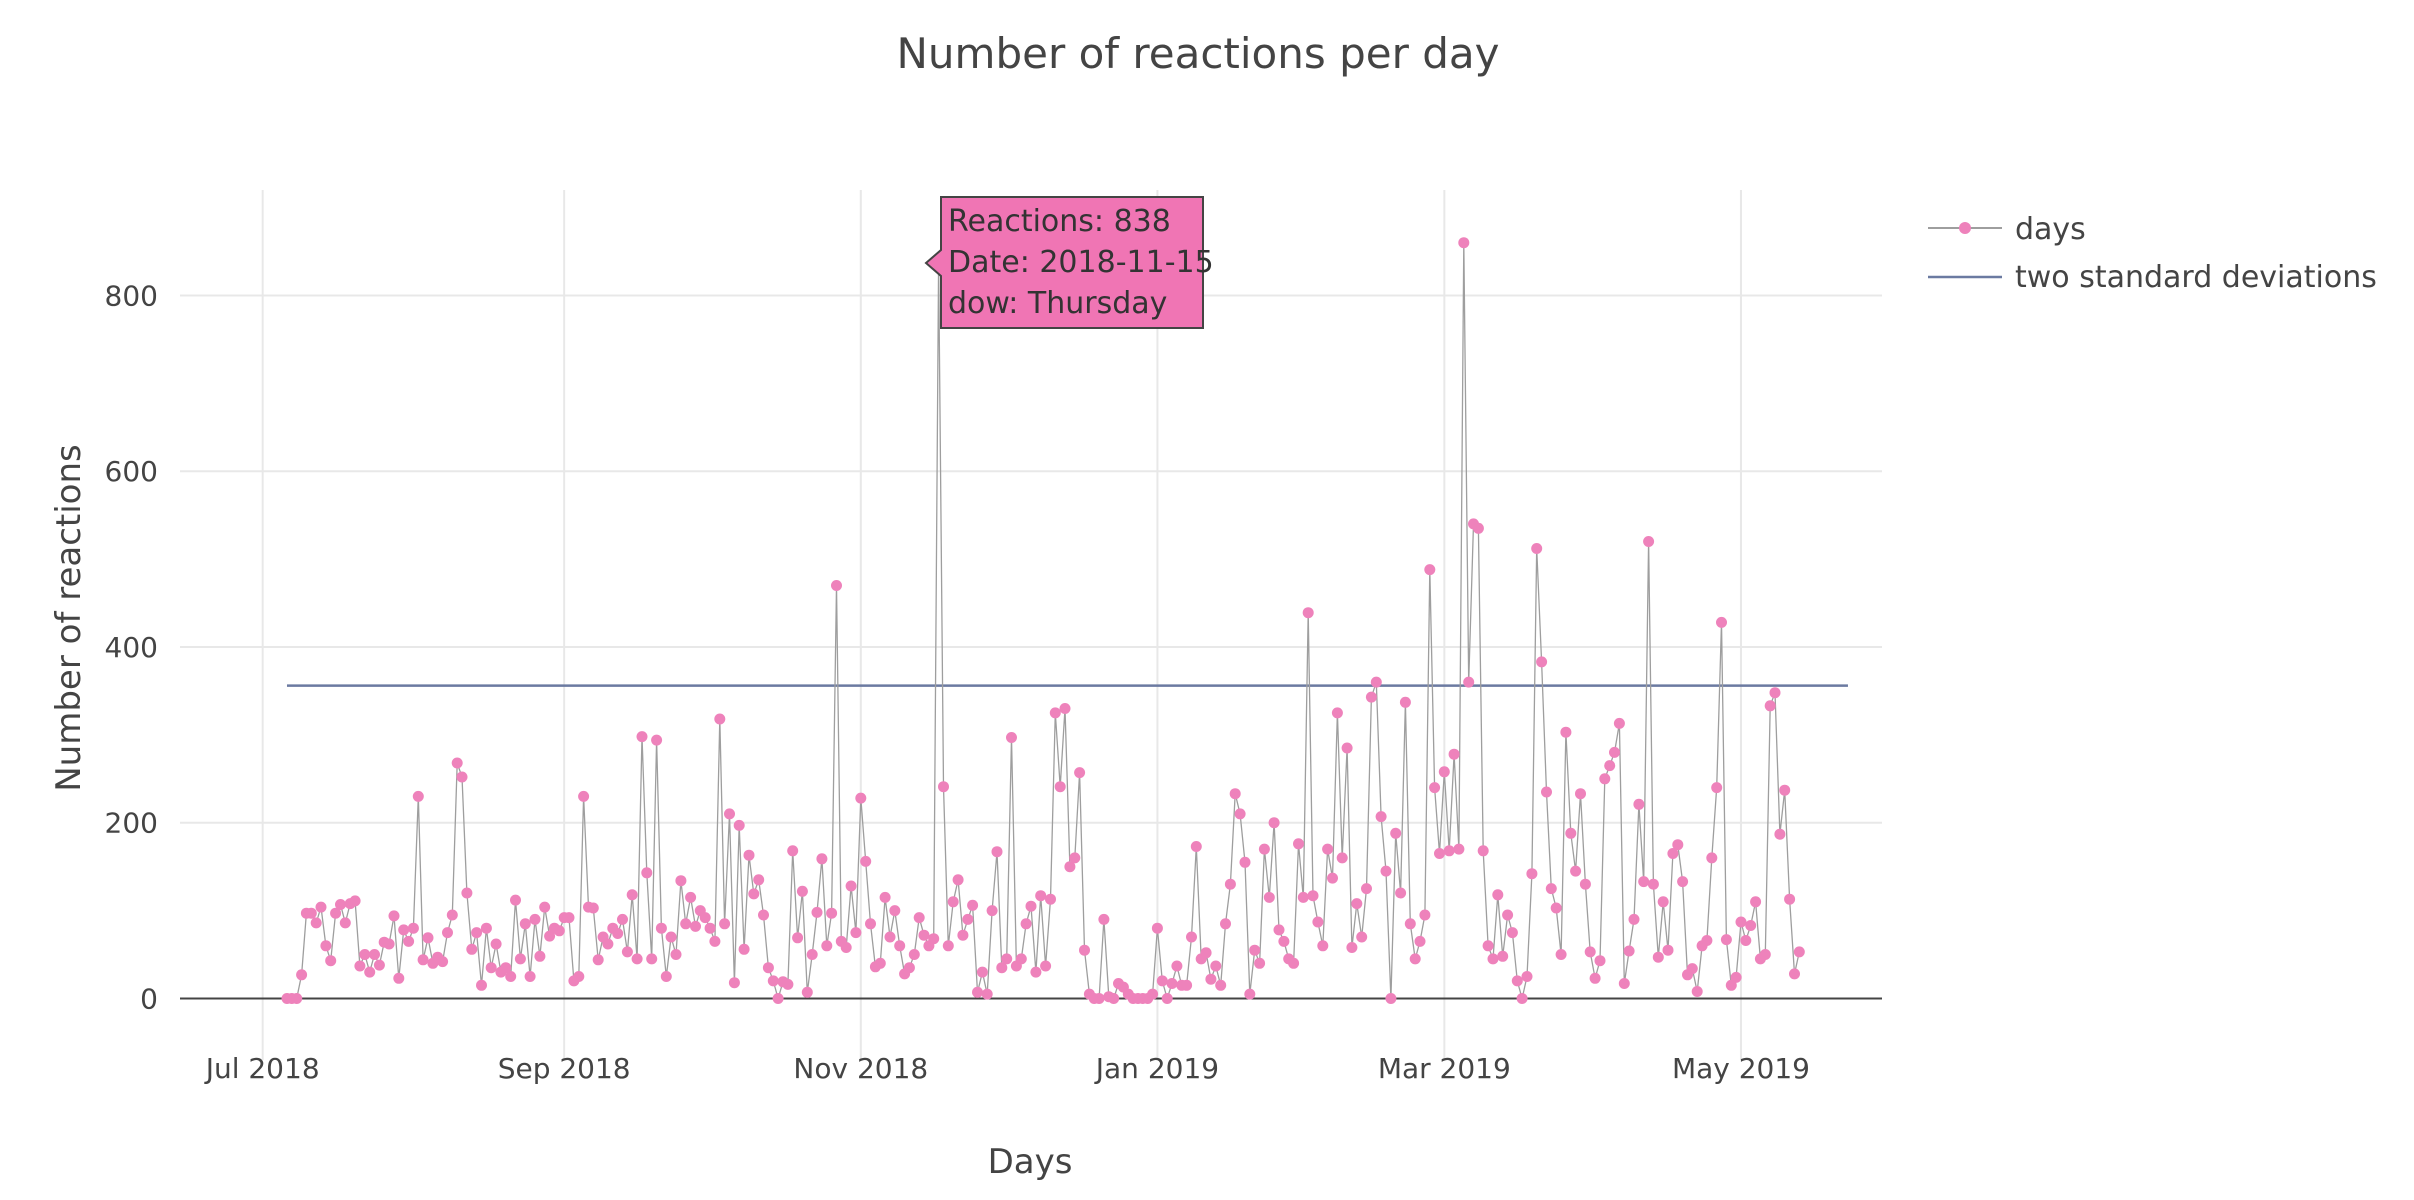 This screenshot has height=1200, width=2414. What do you see at coordinates (2152, 277) in the screenshot?
I see `legend-item-two-standard-deviations: two standard deviations` at bounding box center [2152, 277].